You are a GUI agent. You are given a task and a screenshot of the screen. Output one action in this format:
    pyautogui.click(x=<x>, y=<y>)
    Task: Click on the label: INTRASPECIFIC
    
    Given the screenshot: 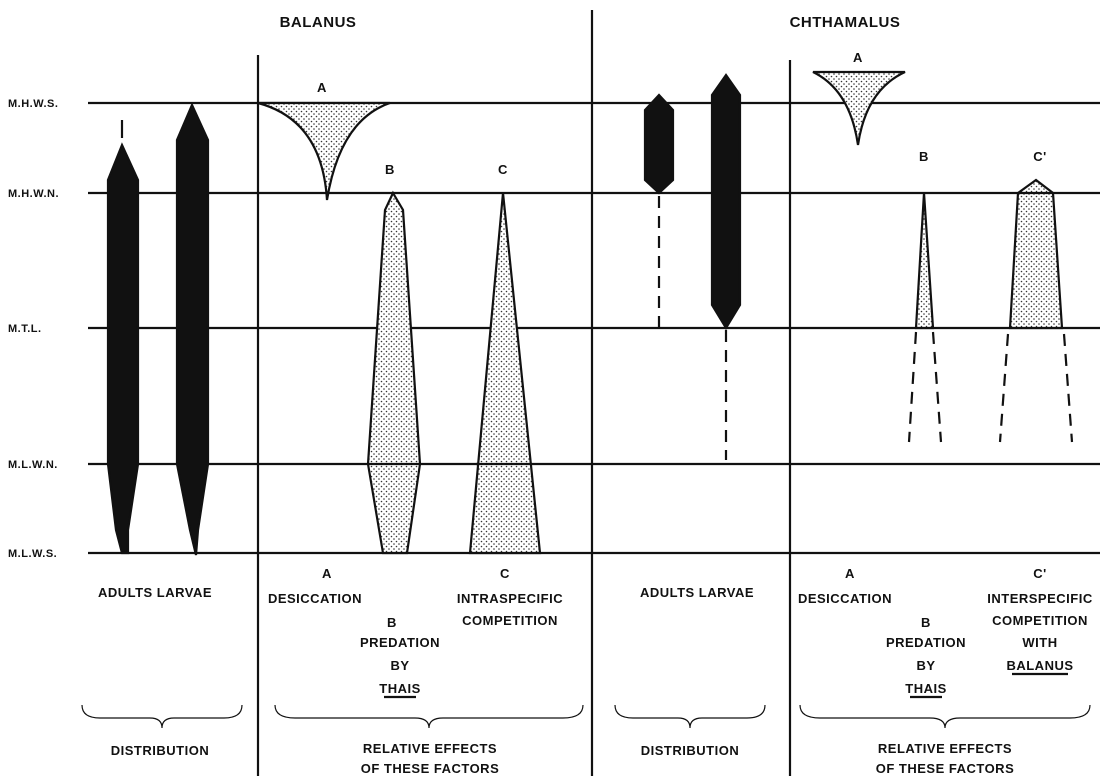 What is the action you would take?
    pyautogui.click(x=510, y=598)
    